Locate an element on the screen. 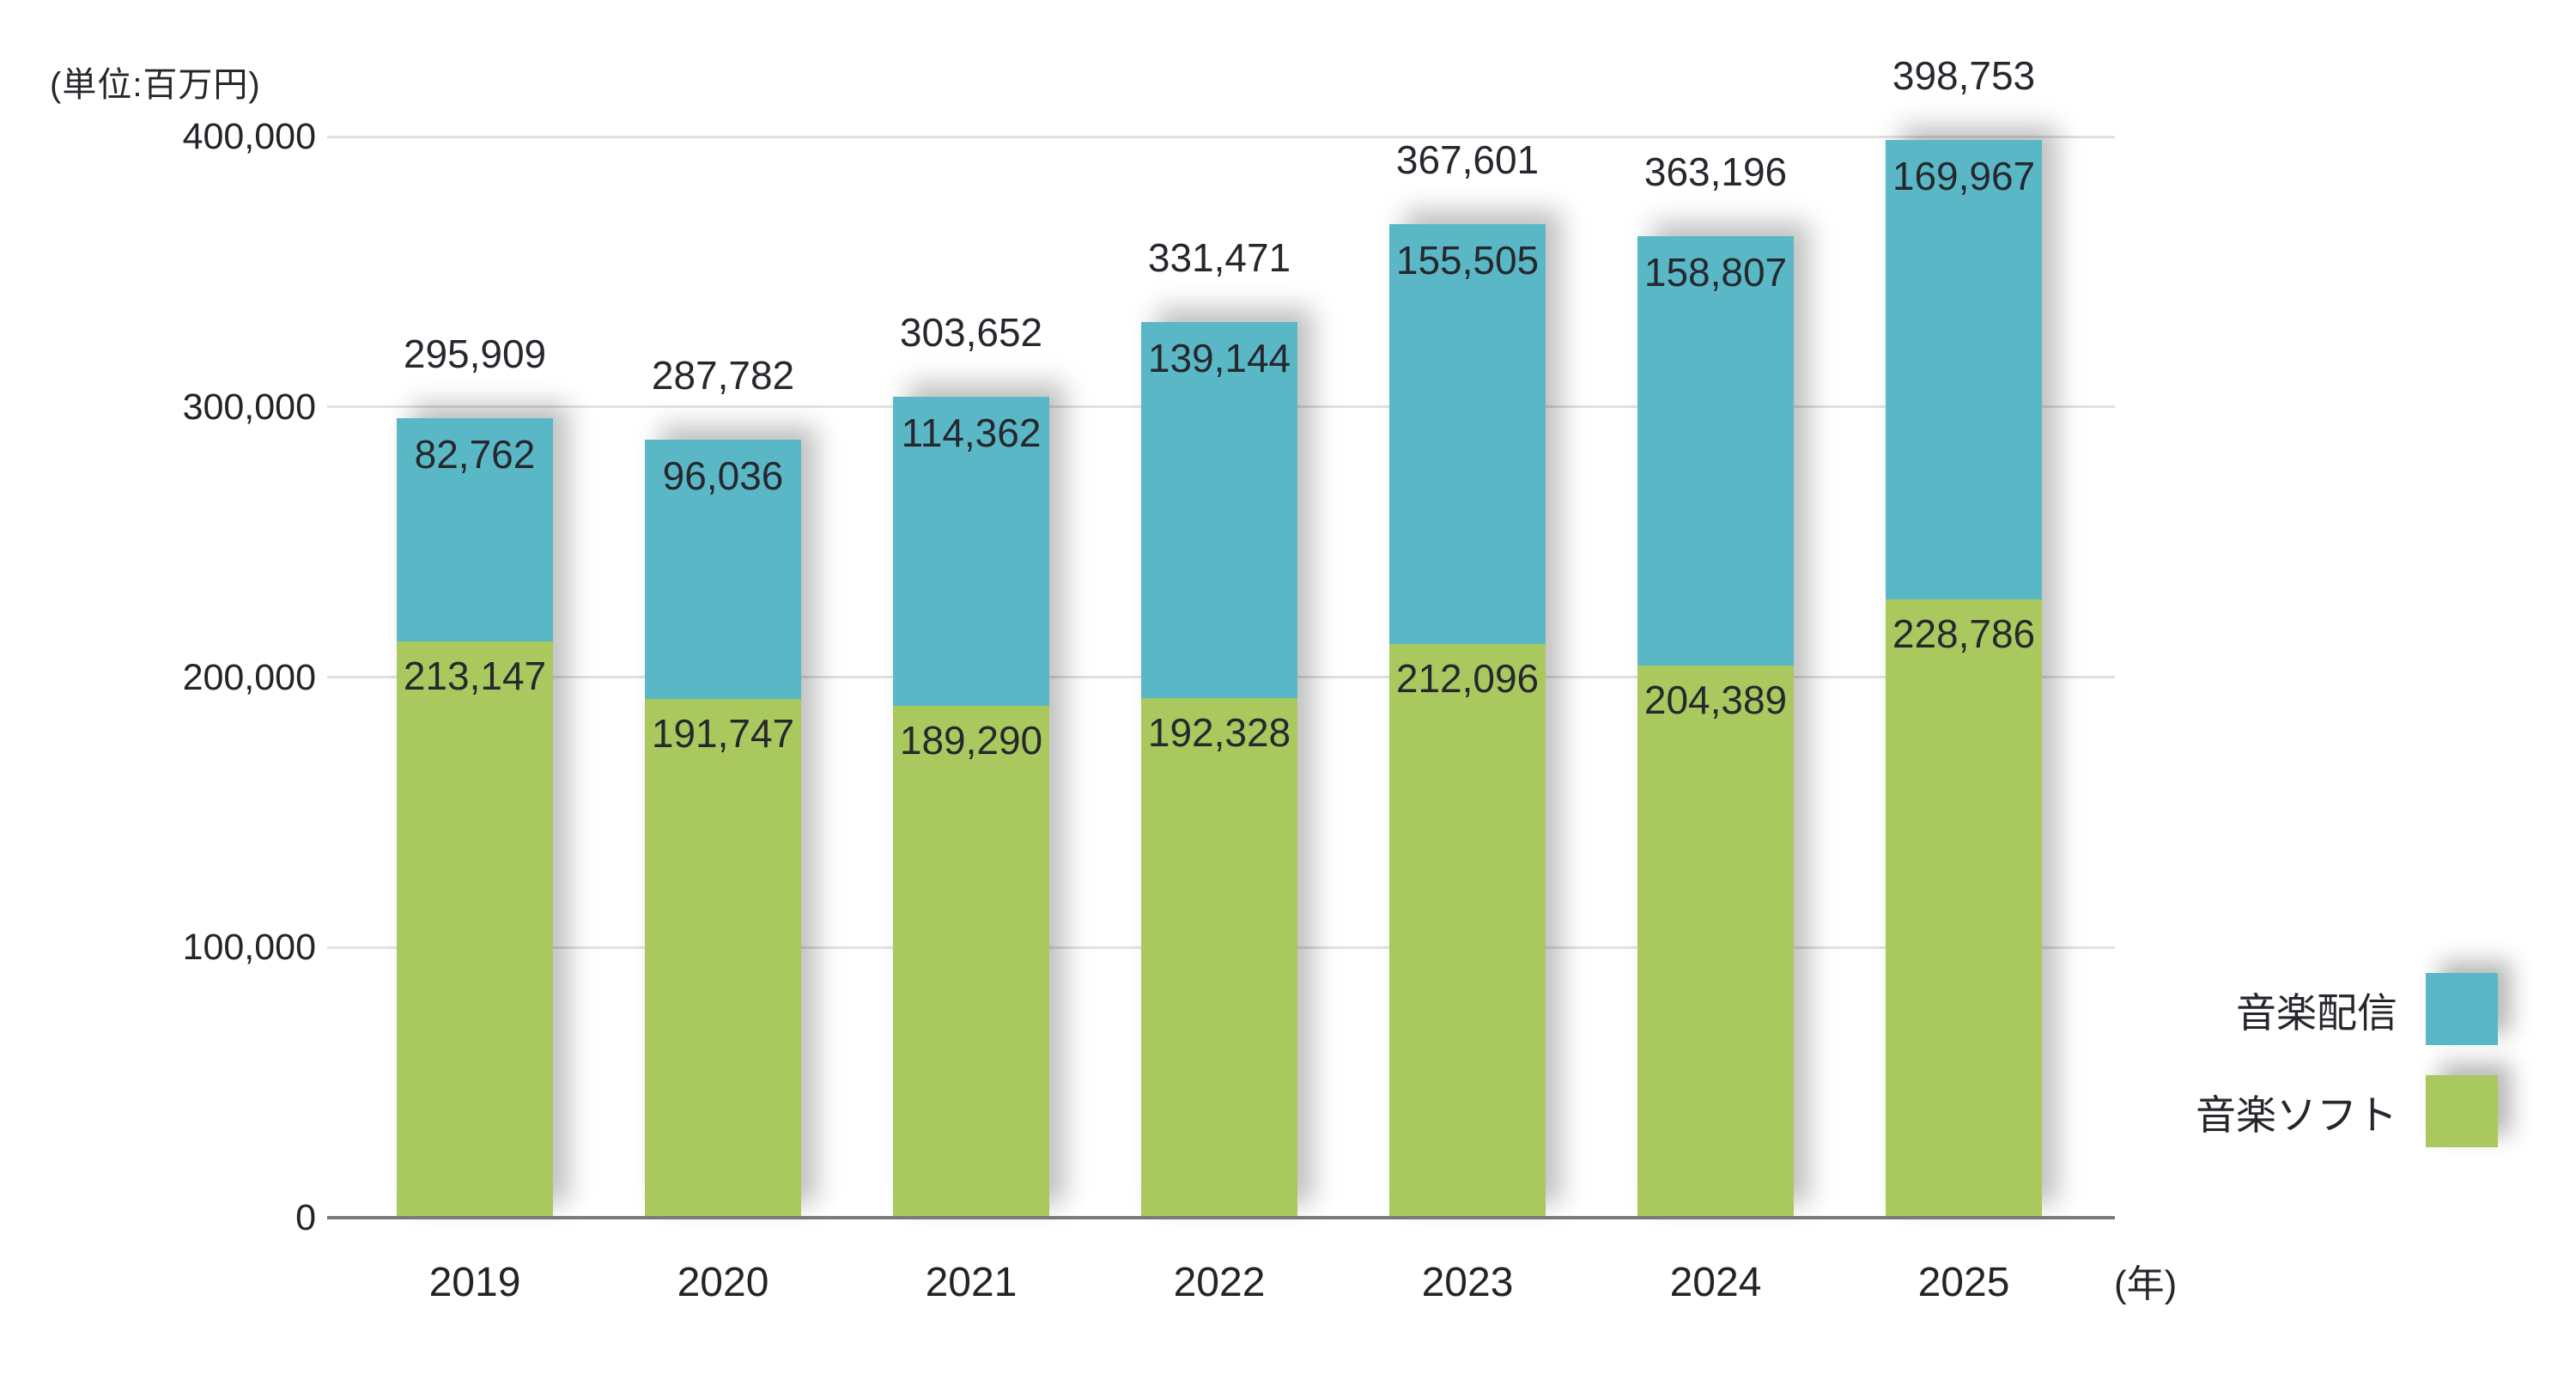 This screenshot has width=2576, height=1374. bar-2021-music-software-value: 189,290 is located at coordinates (971, 740).